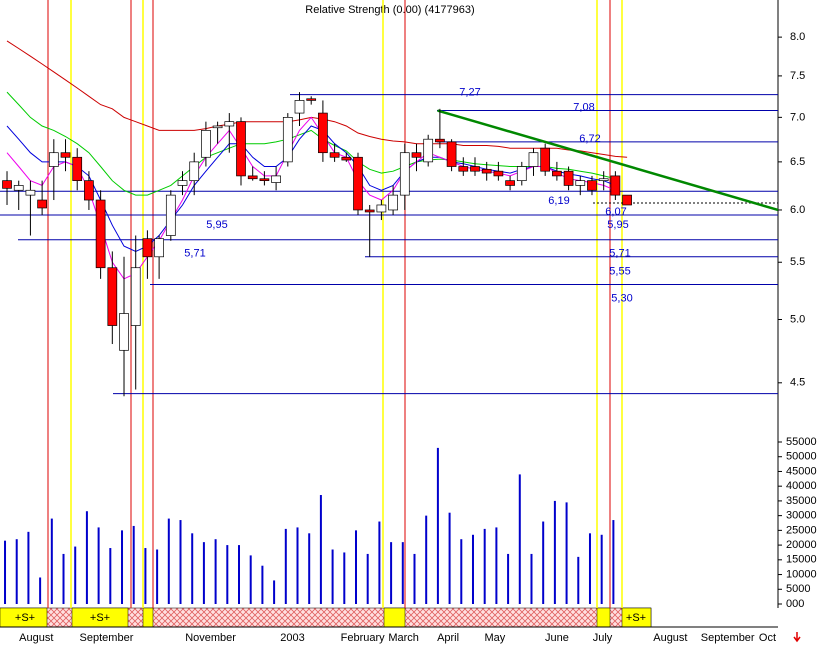 This screenshot has width=825, height=645. Describe the element at coordinates (210, 638) in the screenshot. I see `x-tick-label: November` at that location.